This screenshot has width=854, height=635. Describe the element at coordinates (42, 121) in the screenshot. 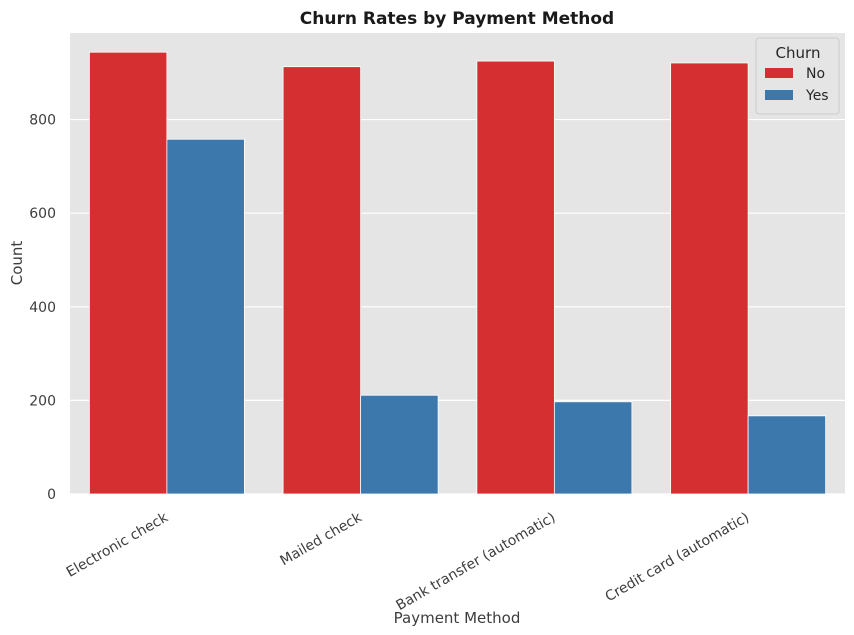

I see `y-tick-label: 800` at that location.